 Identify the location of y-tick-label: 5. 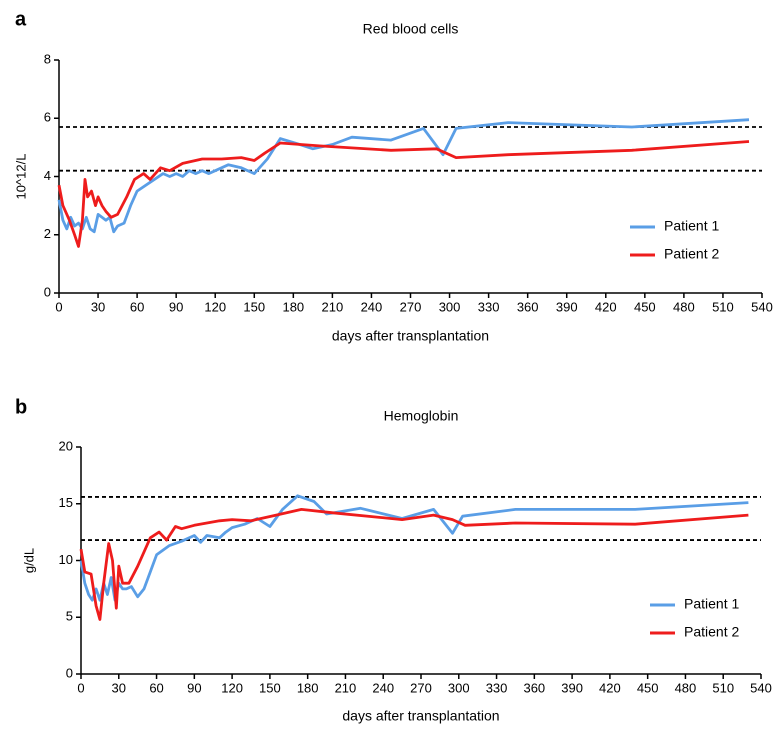
(69, 616).